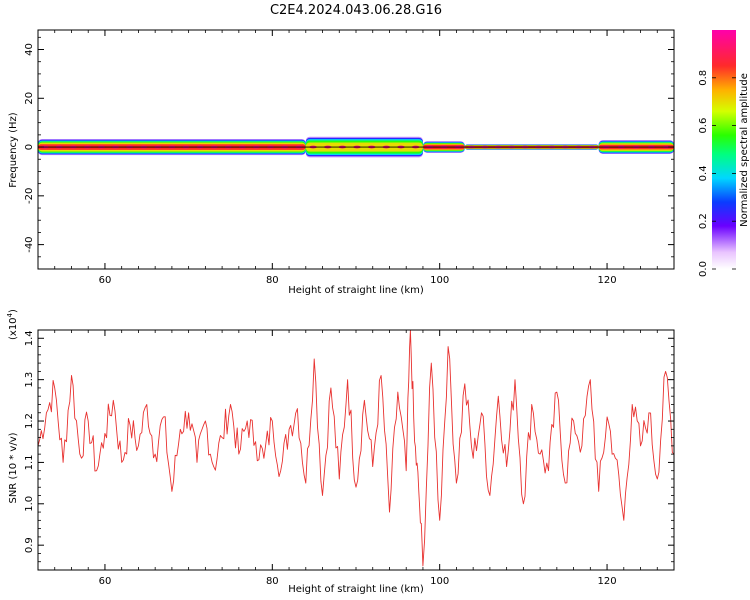 This screenshot has height=600, width=750. I want to click on spectrogram-xtick-label-1: 80, so click(272, 280).